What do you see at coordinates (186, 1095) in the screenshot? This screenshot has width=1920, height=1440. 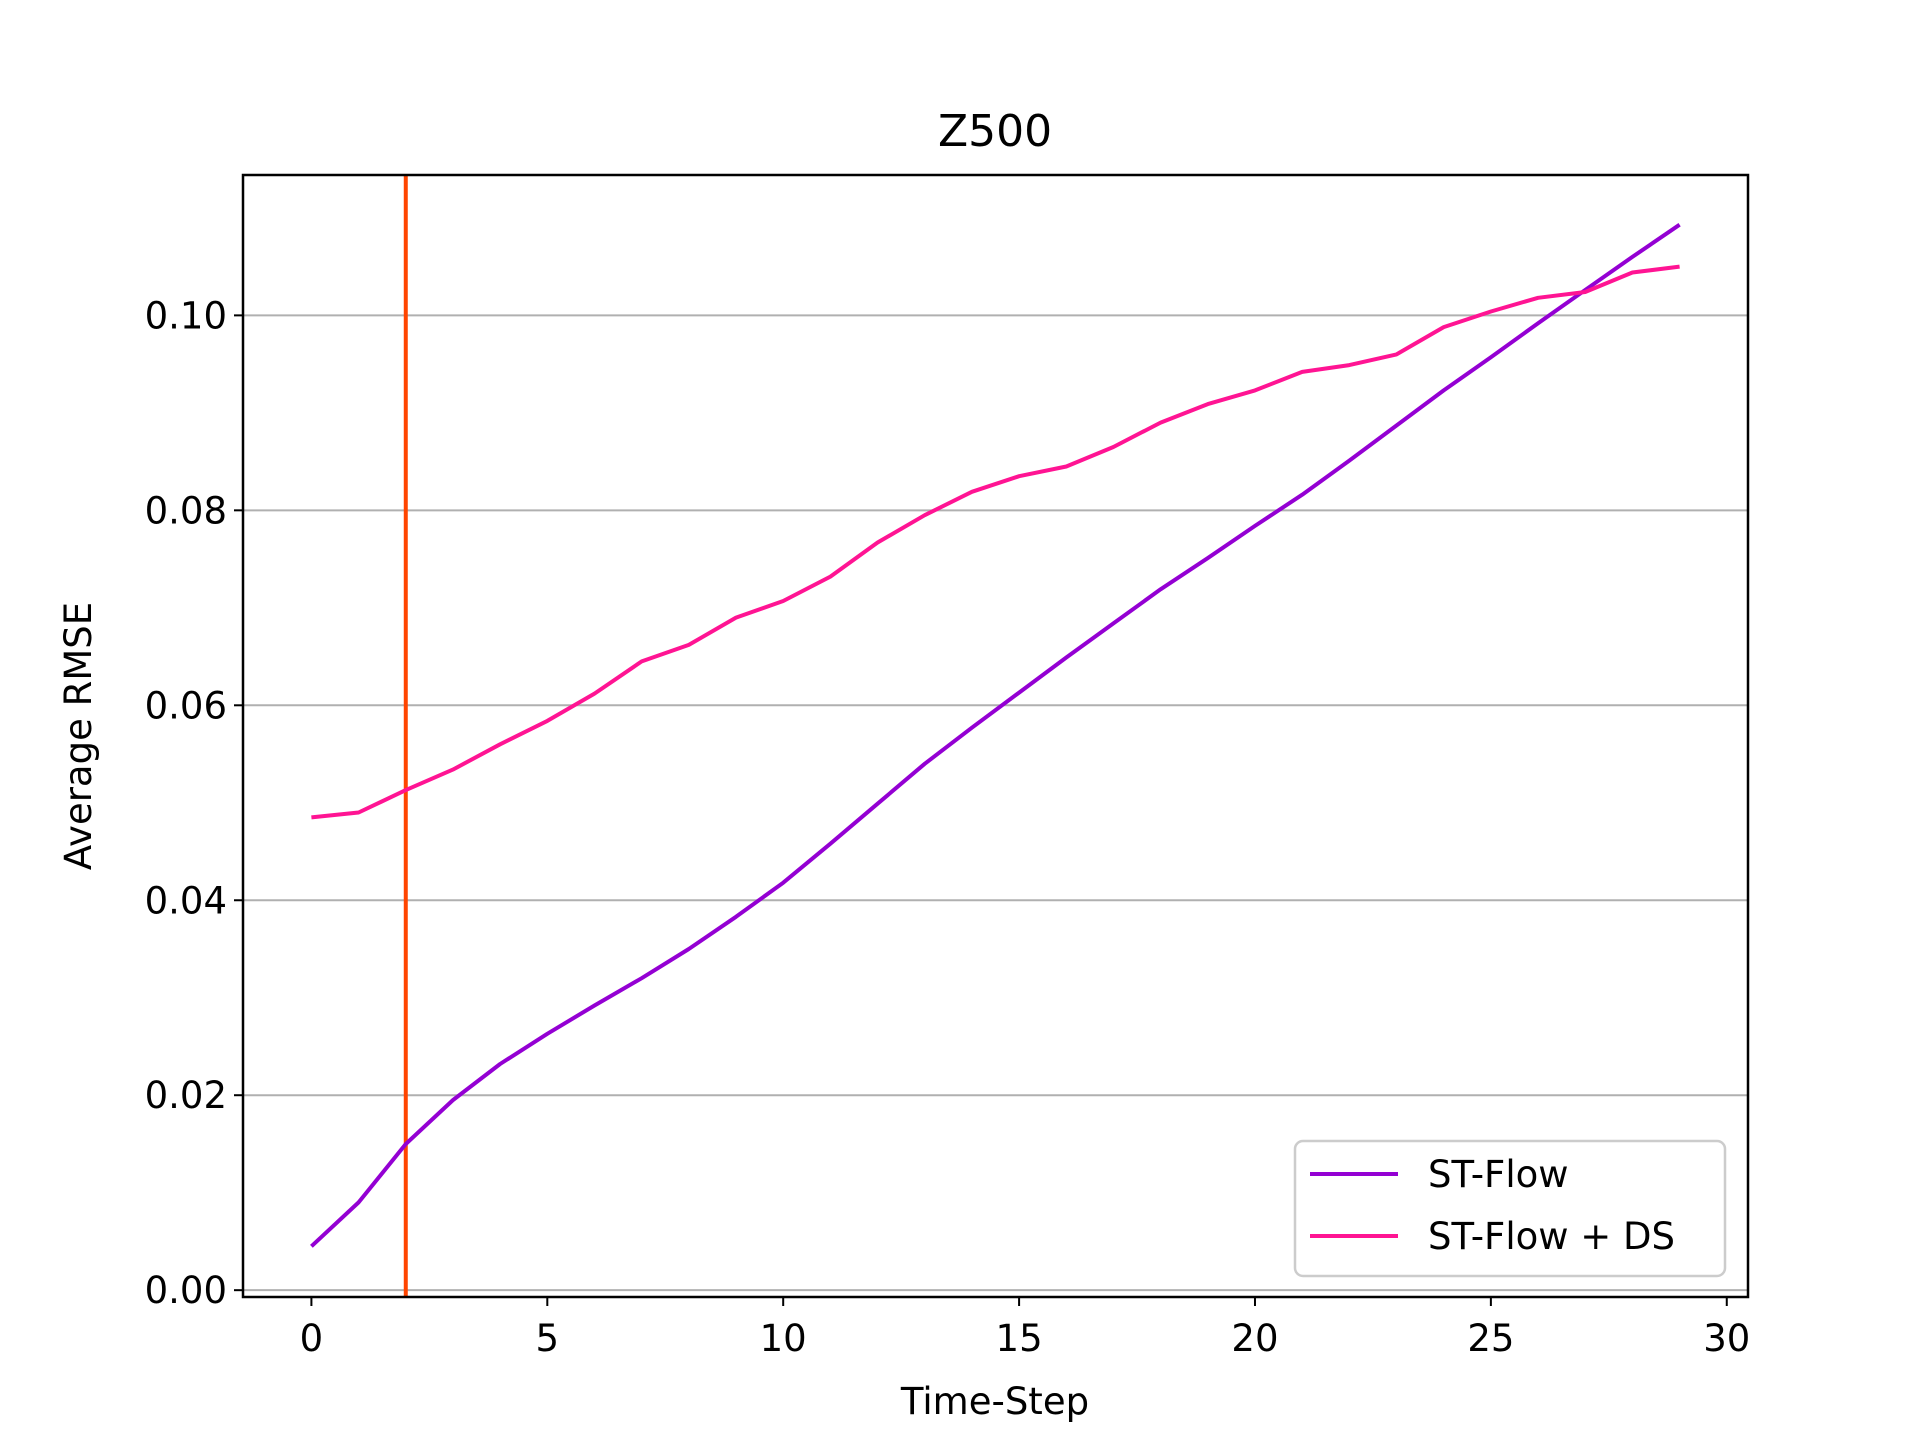 I see `y-tick-label: 0.02` at bounding box center [186, 1095].